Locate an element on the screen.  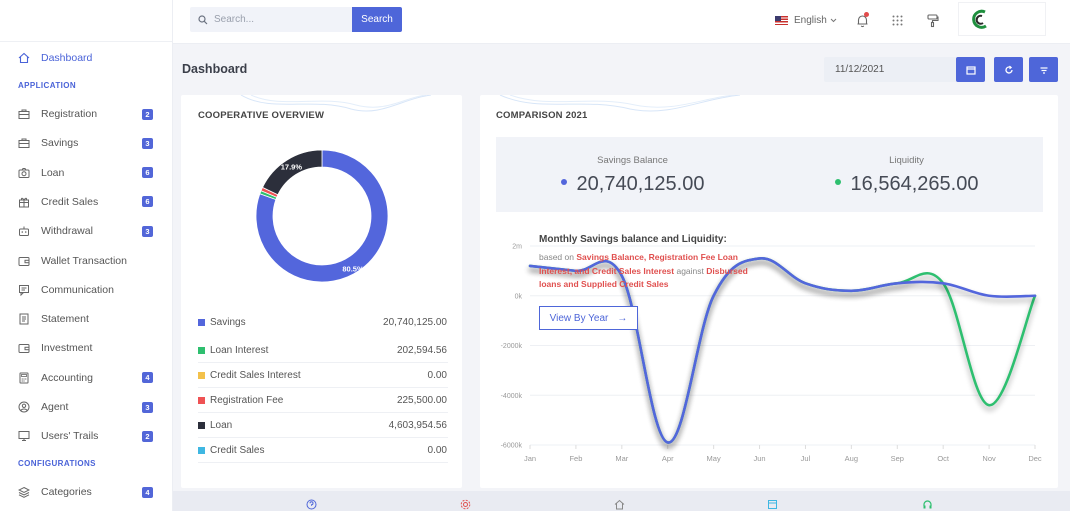
legend-row-registration-fee: Registration Fee 225,500.00 is located at coordinates (323, 401).